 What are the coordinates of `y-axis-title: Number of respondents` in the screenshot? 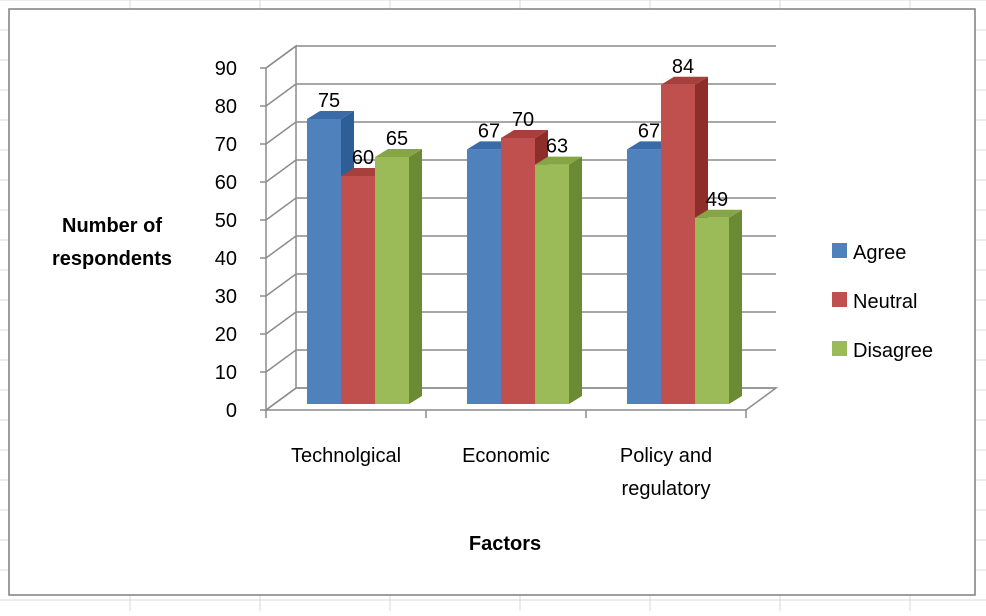 It's located at (112, 242).